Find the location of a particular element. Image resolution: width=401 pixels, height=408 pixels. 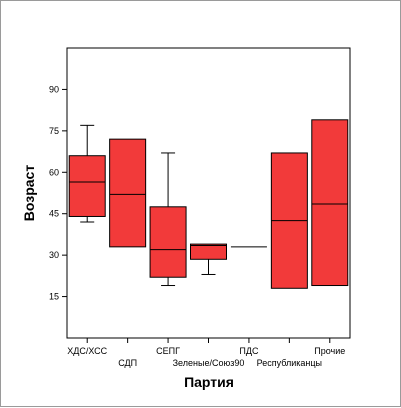

y-tick-label: 75 is located at coordinates (54, 131).